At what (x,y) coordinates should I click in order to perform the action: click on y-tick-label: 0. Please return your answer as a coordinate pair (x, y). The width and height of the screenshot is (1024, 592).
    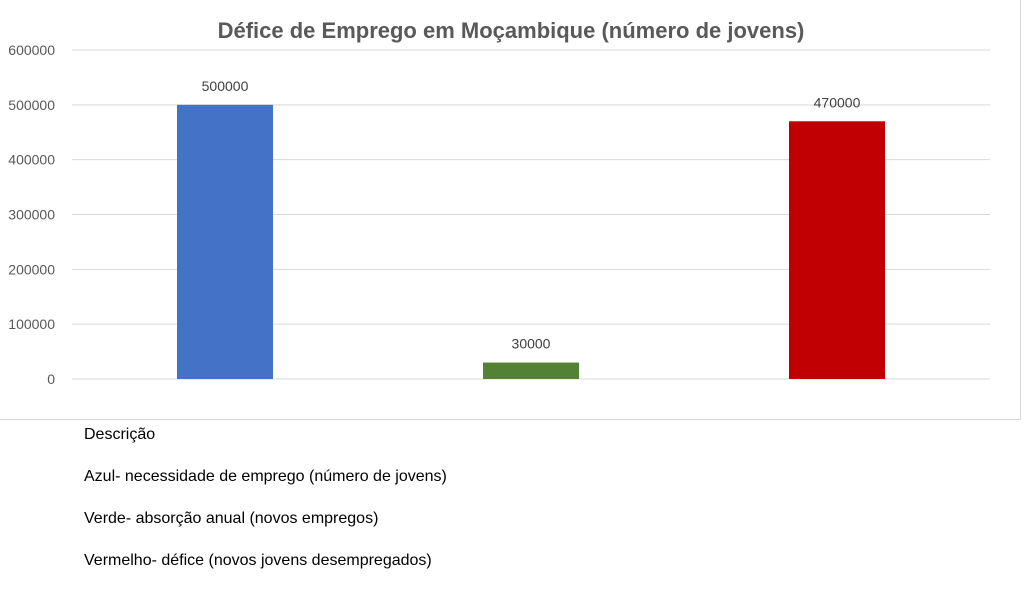
    Looking at the image, I should click on (51, 379).